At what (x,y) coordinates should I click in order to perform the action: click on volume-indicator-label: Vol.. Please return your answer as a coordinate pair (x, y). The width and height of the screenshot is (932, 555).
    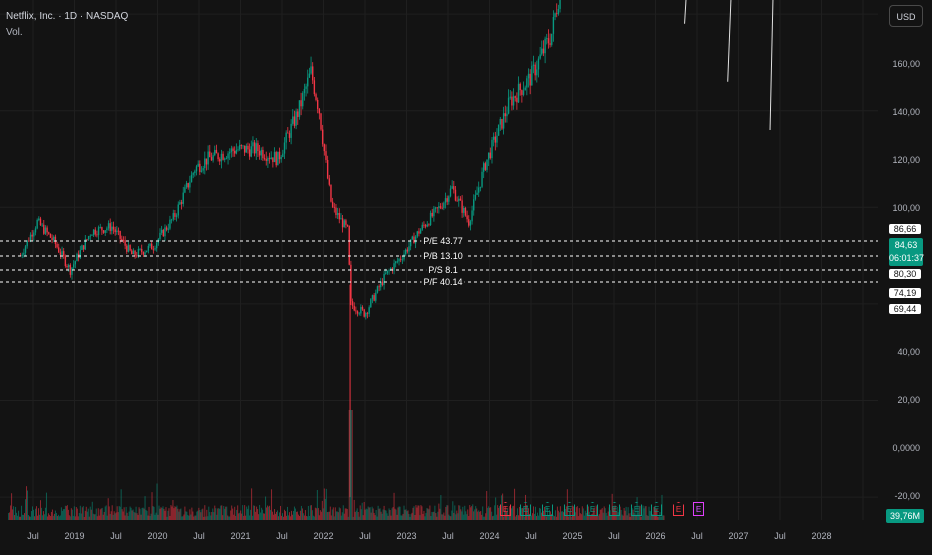
    Looking at the image, I should click on (14, 32).